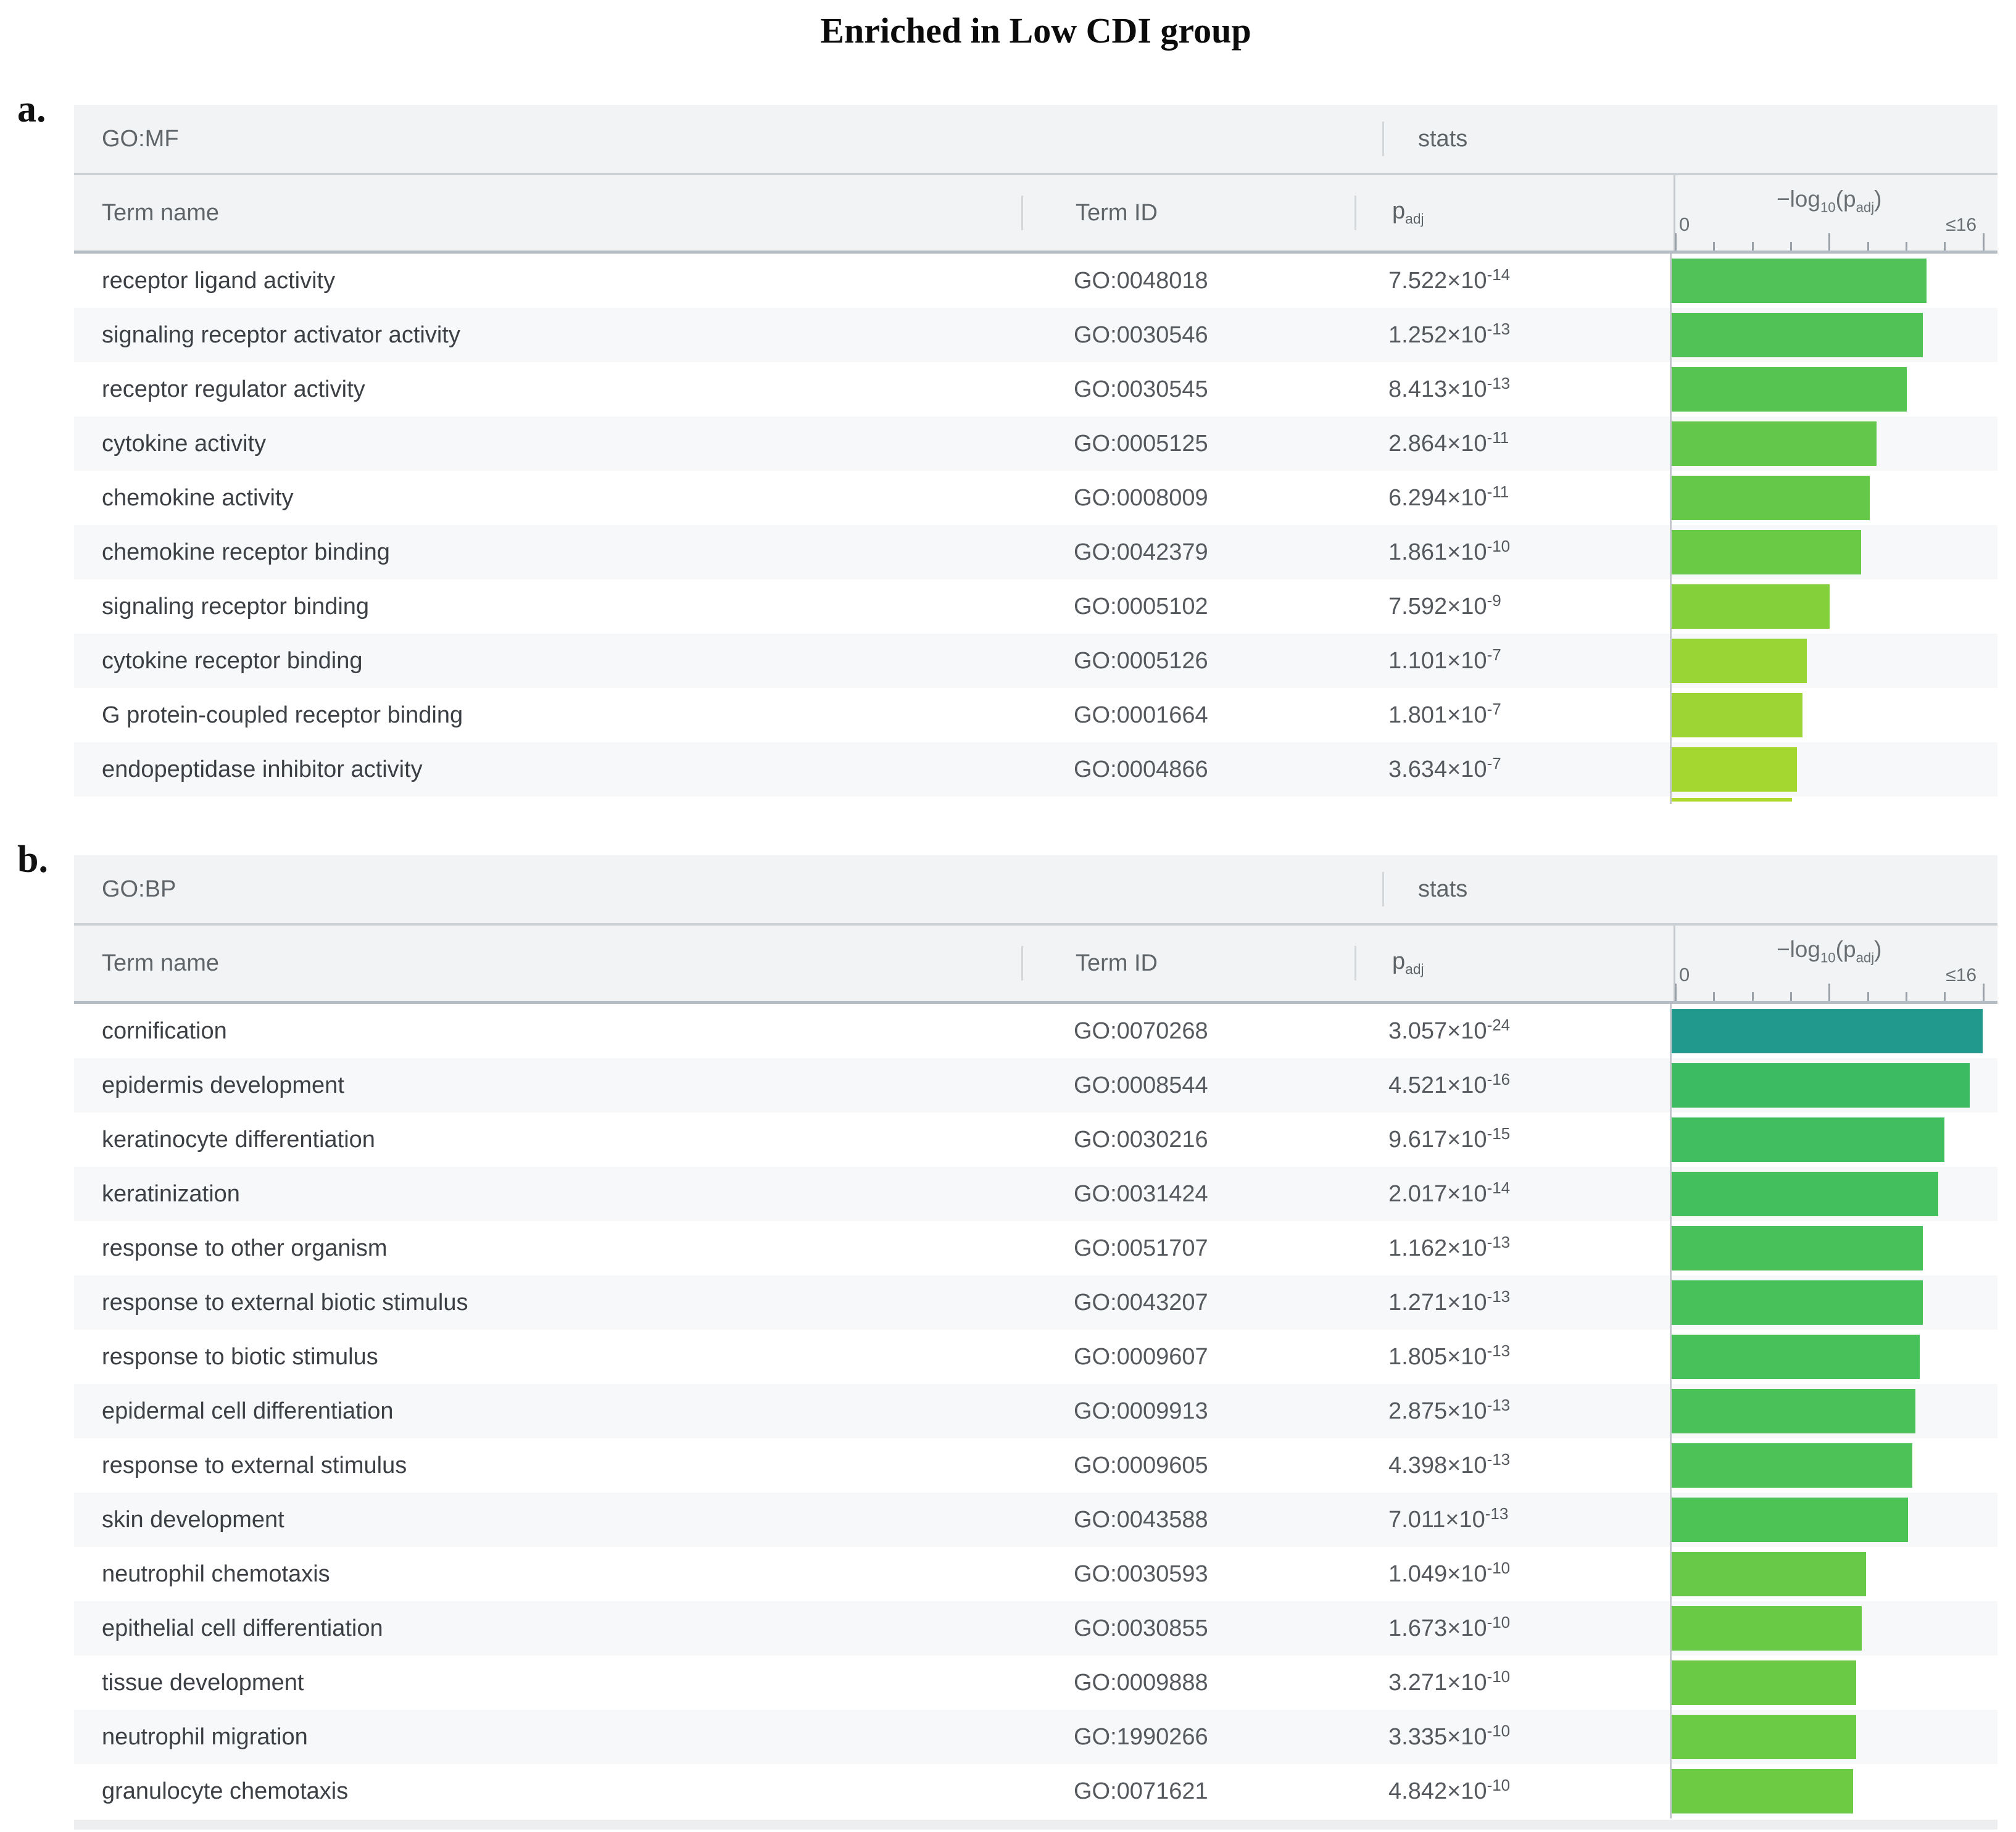  What do you see at coordinates (1141, 1357) in the screenshot?
I see `term-id-cell: GO:0009607` at bounding box center [1141, 1357].